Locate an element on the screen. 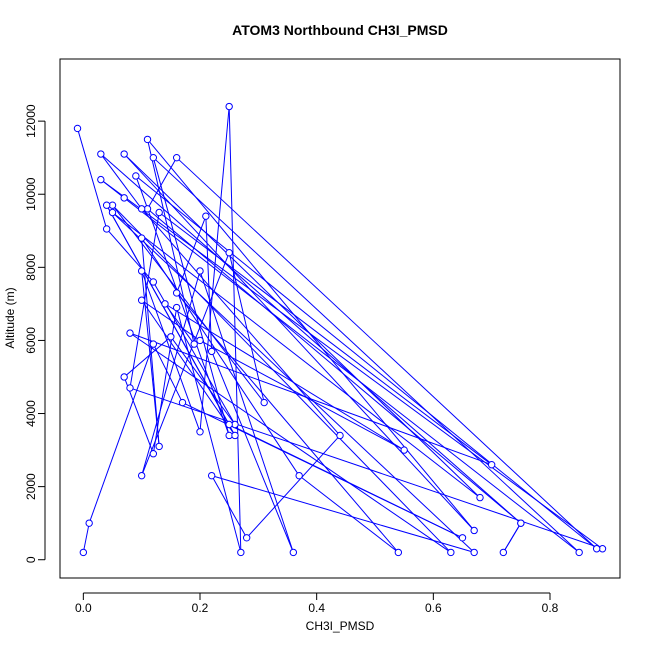 This screenshot has height=650, width=650. x-axis: 0.0 0.2 0.4 0.6 0.8 is located at coordinates (317, 603).